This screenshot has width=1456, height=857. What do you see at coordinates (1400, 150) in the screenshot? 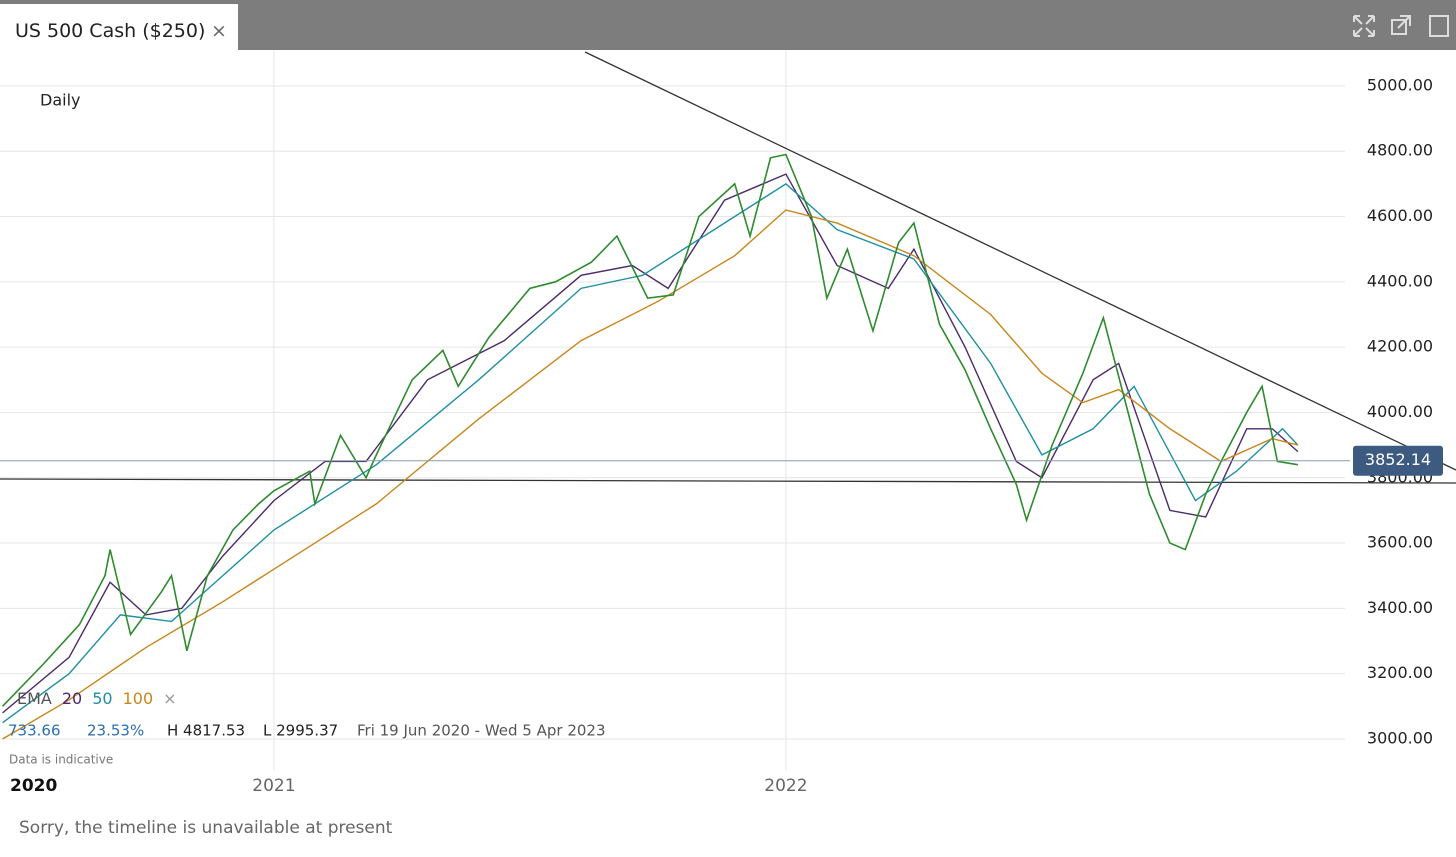
I see `y-tick-label: 4800.00` at bounding box center [1400, 150].